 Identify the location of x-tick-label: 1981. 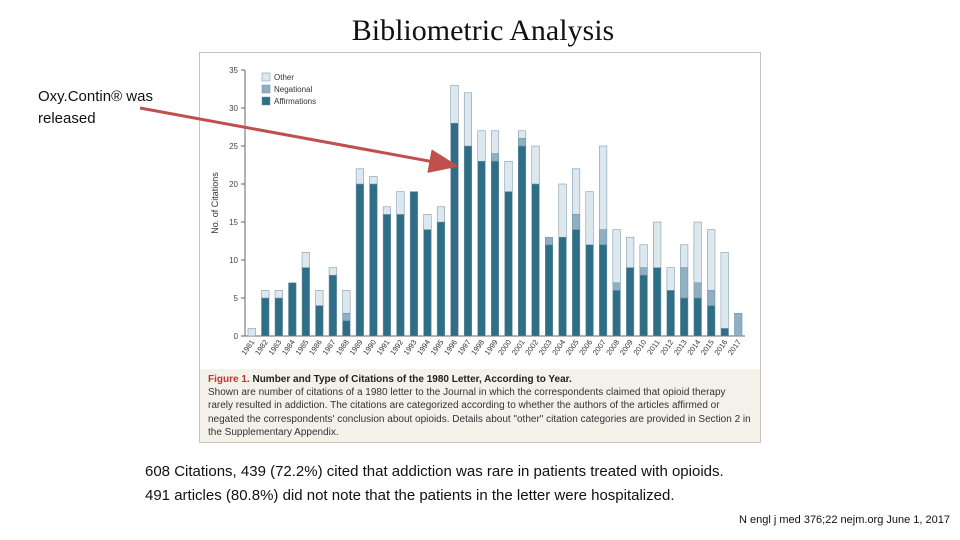
(247, 347).